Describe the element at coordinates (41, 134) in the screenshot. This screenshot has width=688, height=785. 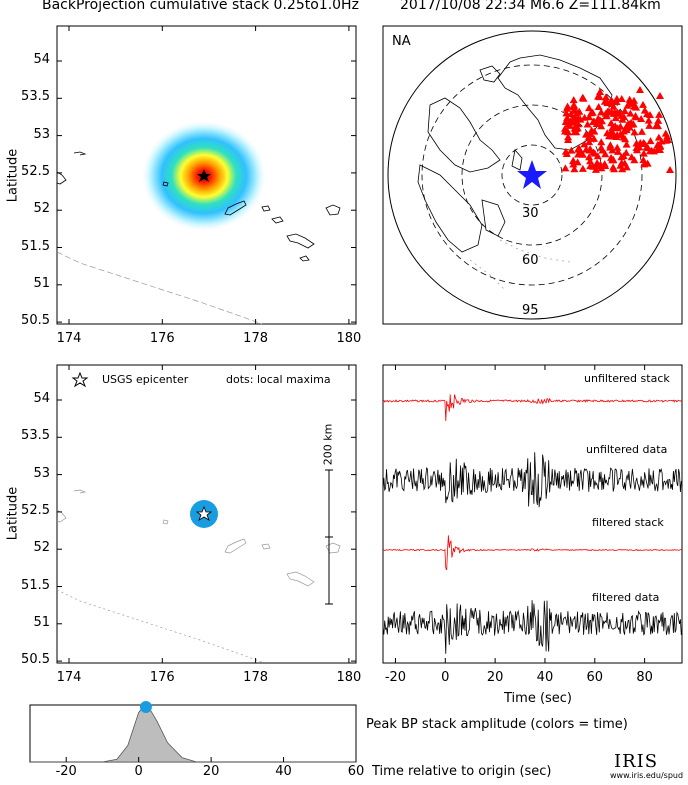
I see `ytick-label: 53` at that location.